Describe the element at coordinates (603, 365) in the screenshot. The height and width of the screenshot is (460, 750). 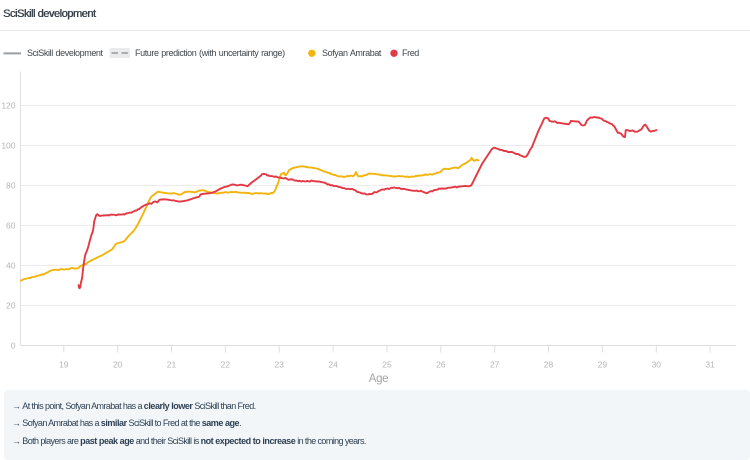
I see `svg-text: 29` at that location.